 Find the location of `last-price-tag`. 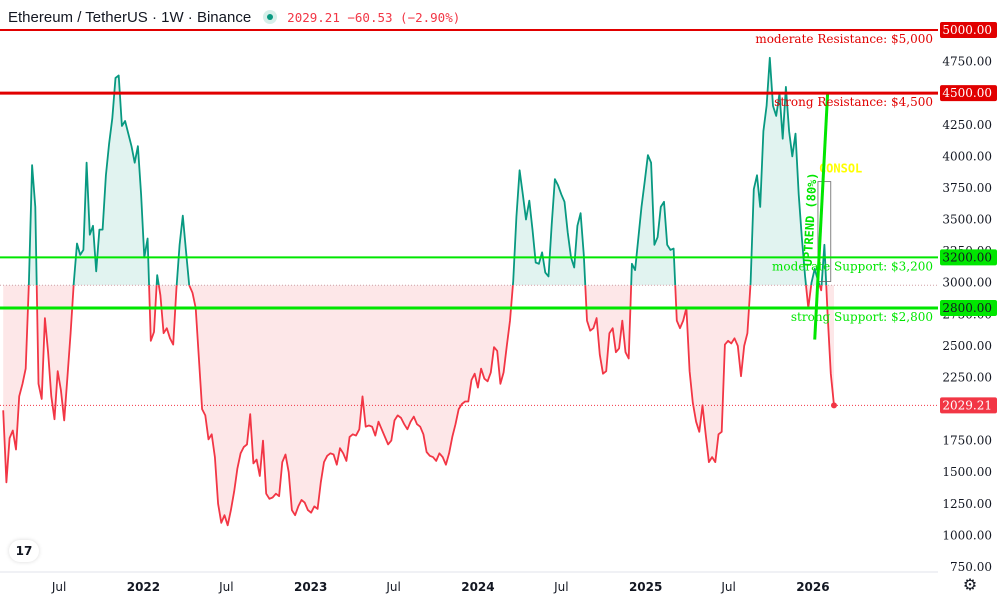

last-price-tag is located at coordinates (968, 405).